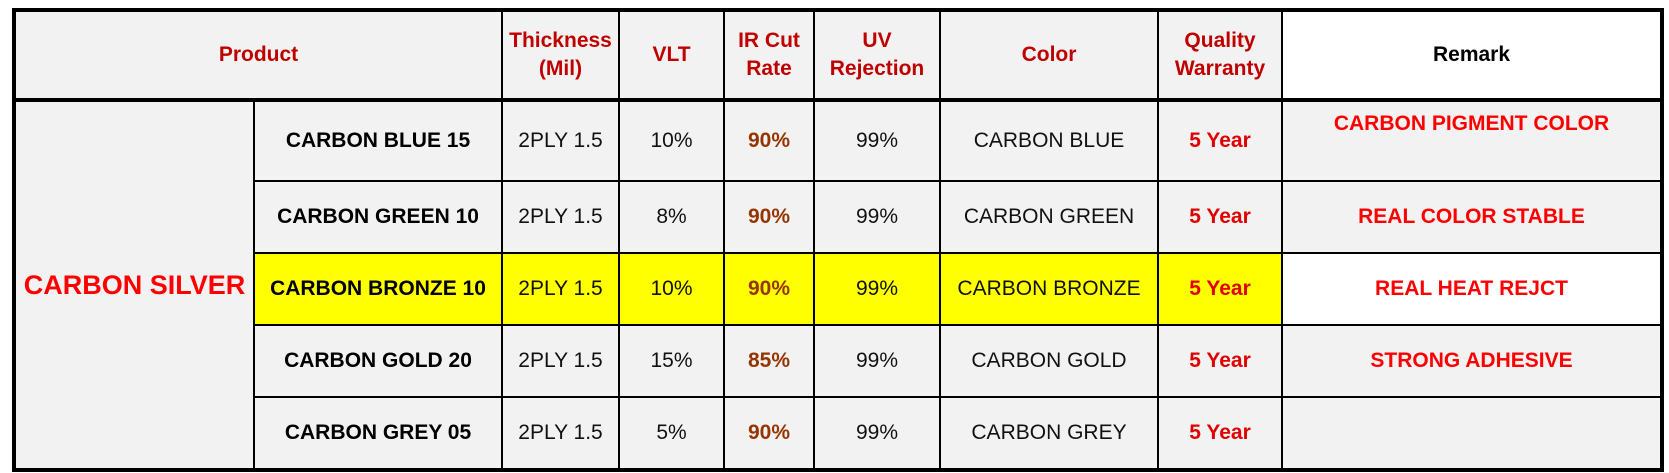 Image resolution: width=1669 pixels, height=473 pixels. What do you see at coordinates (378, 289) in the screenshot?
I see `product-name: CARBON BRONZE 10` at bounding box center [378, 289].